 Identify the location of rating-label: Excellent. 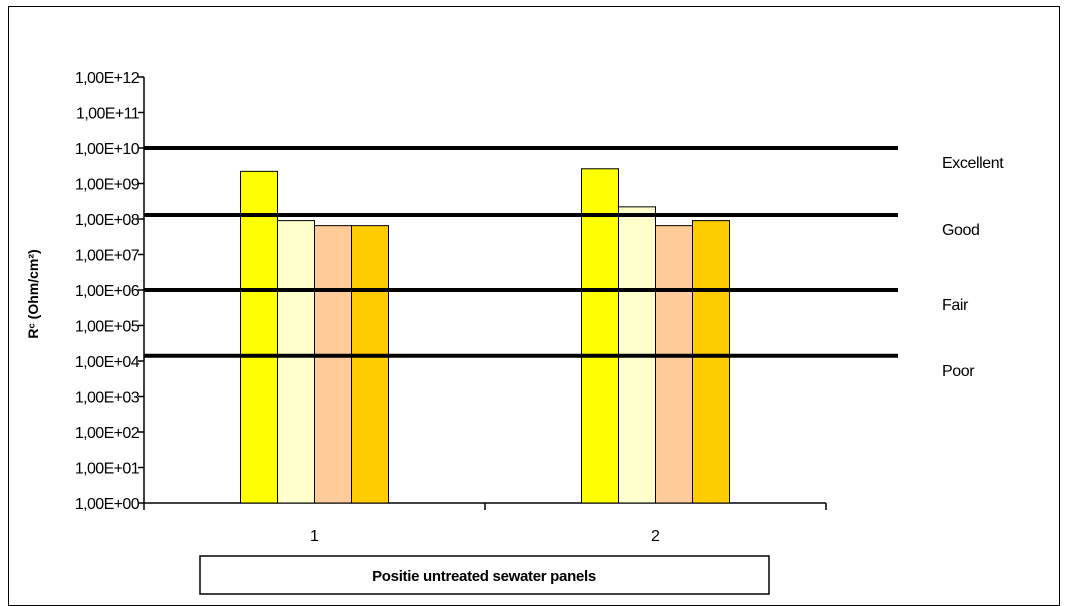
(973, 163).